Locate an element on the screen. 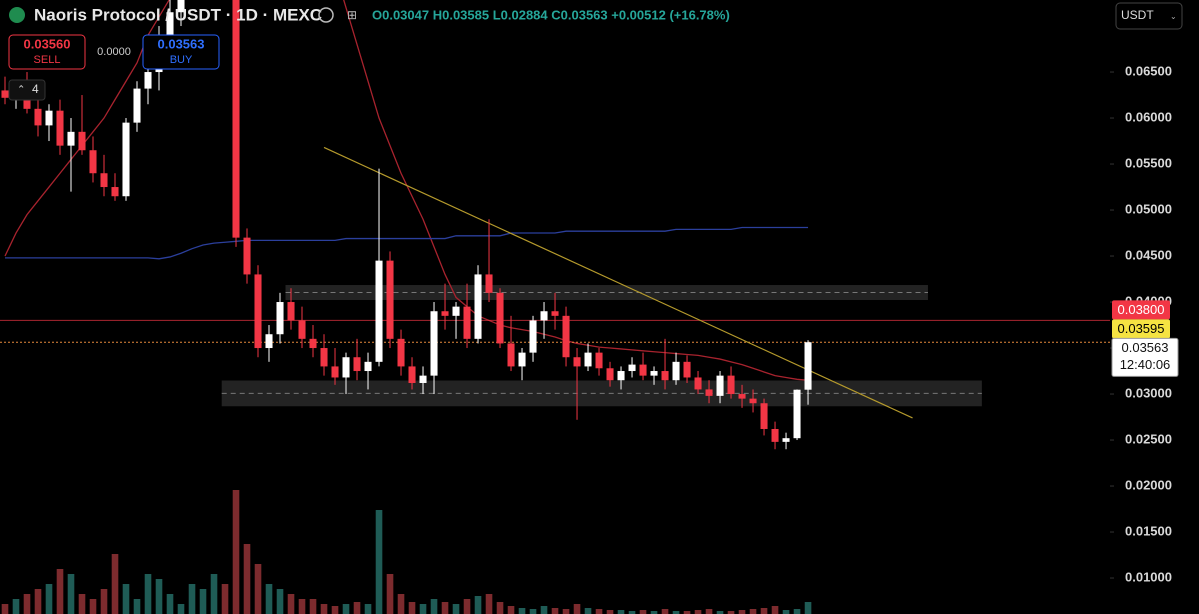  y-tick-label: 0.02000 is located at coordinates (1148, 484).